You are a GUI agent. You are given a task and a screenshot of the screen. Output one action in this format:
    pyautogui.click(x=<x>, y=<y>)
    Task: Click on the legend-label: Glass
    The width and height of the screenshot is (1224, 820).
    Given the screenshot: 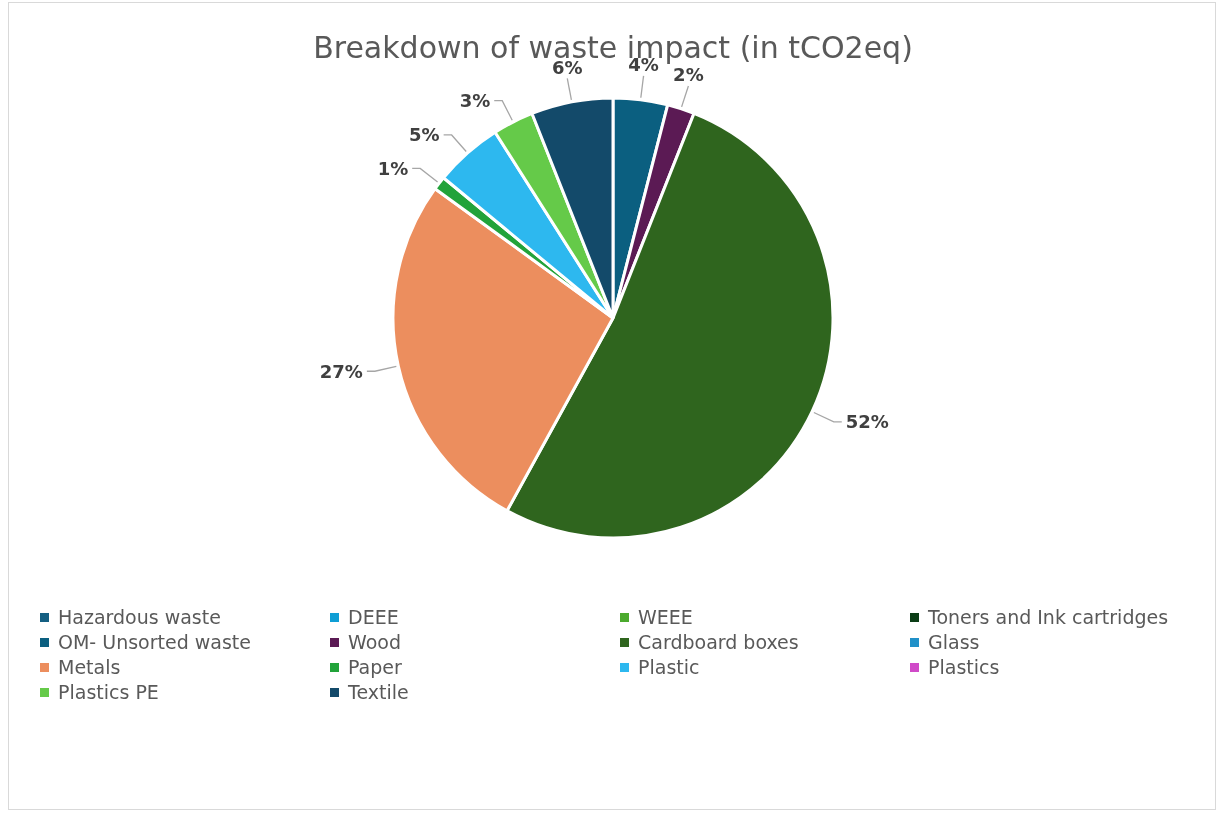 What is the action you would take?
    pyautogui.click(x=954, y=642)
    